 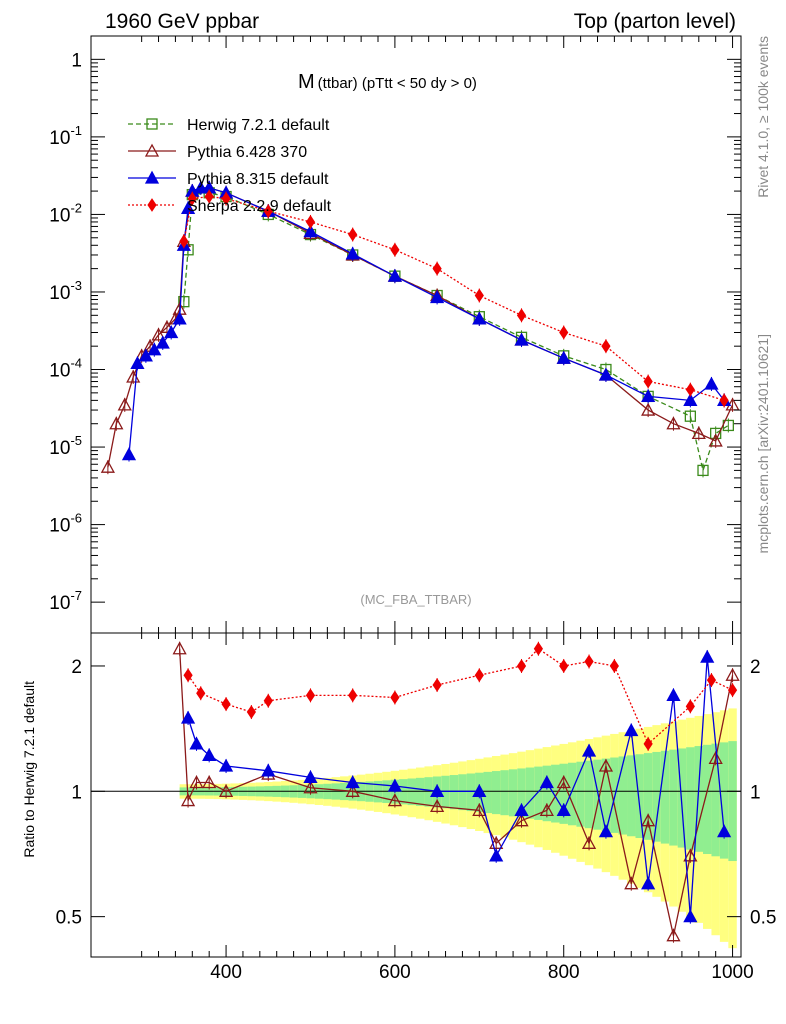 What do you see at coordinates (732, 972) in the screenshot?
I see `x-tick-label: 1000` at bounding box center [732, 972].